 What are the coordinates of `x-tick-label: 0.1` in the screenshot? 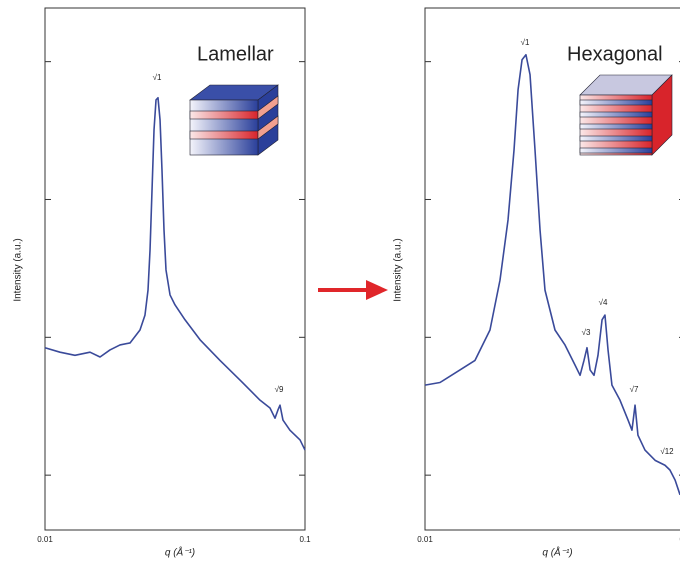 It's located at (305, 539).